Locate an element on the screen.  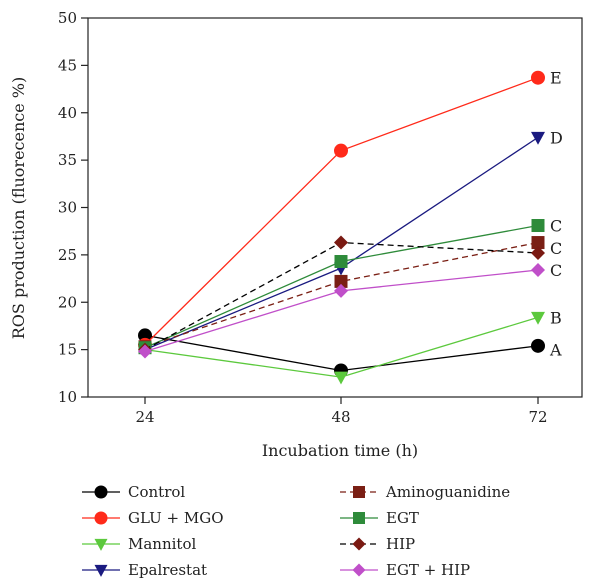
series-mannitol is located at coordinates (341, 348).